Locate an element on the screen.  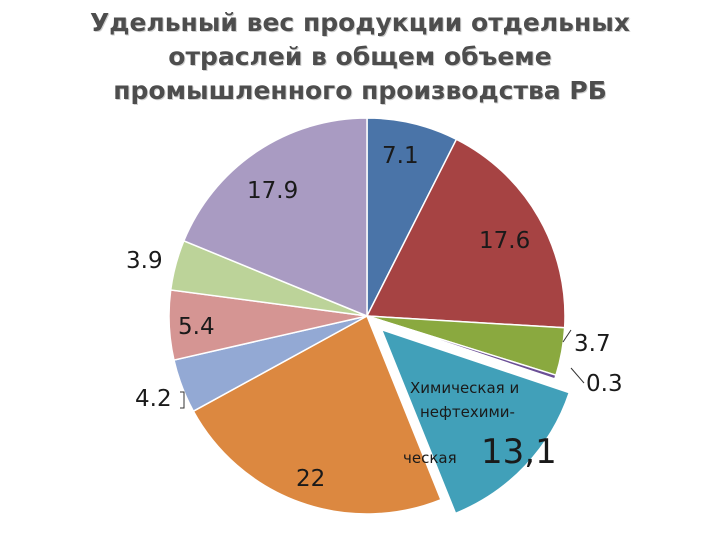
slice-label-22: 22 is located at coordinates (310, 479).